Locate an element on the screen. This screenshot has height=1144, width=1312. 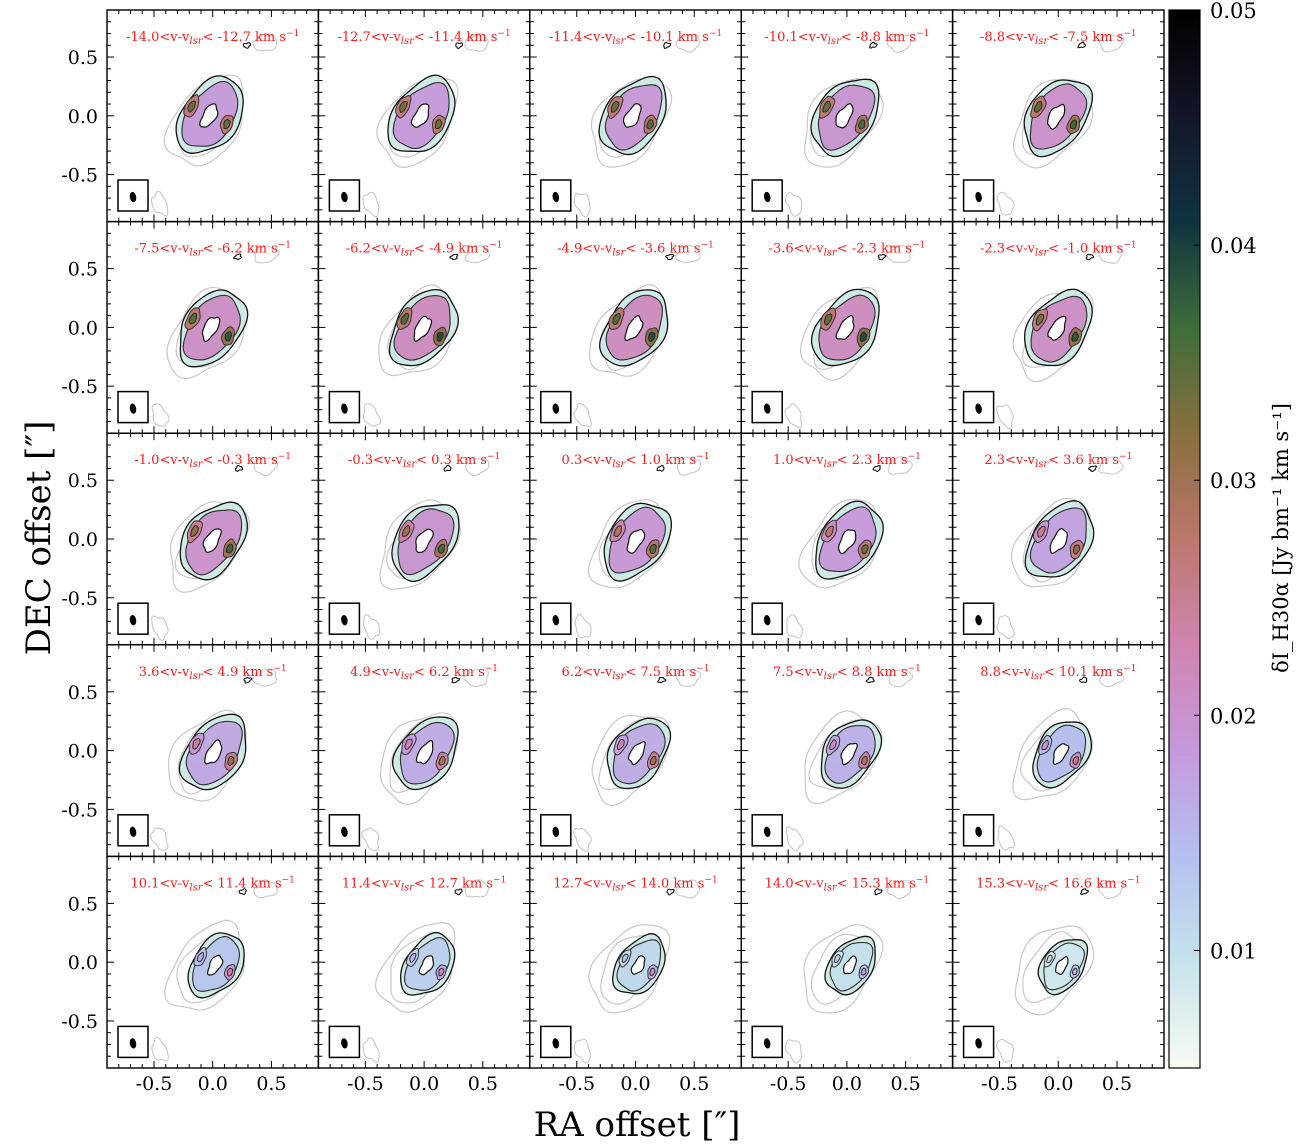
panel-velocity-label: -7.5<v-vlsr< -6.2 km s−1 is located at coordinates (212, 250).